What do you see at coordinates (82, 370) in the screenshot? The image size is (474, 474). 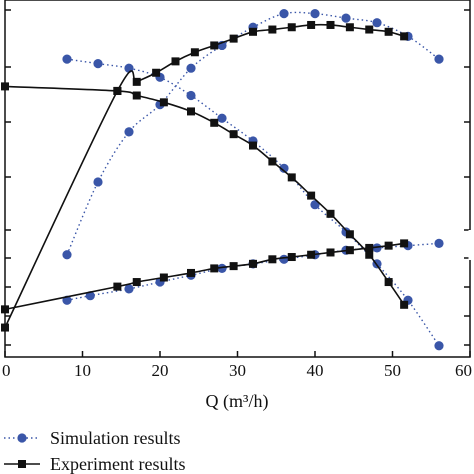 I see `x-tick-label-1: 10` at bounding box center [82, 370].